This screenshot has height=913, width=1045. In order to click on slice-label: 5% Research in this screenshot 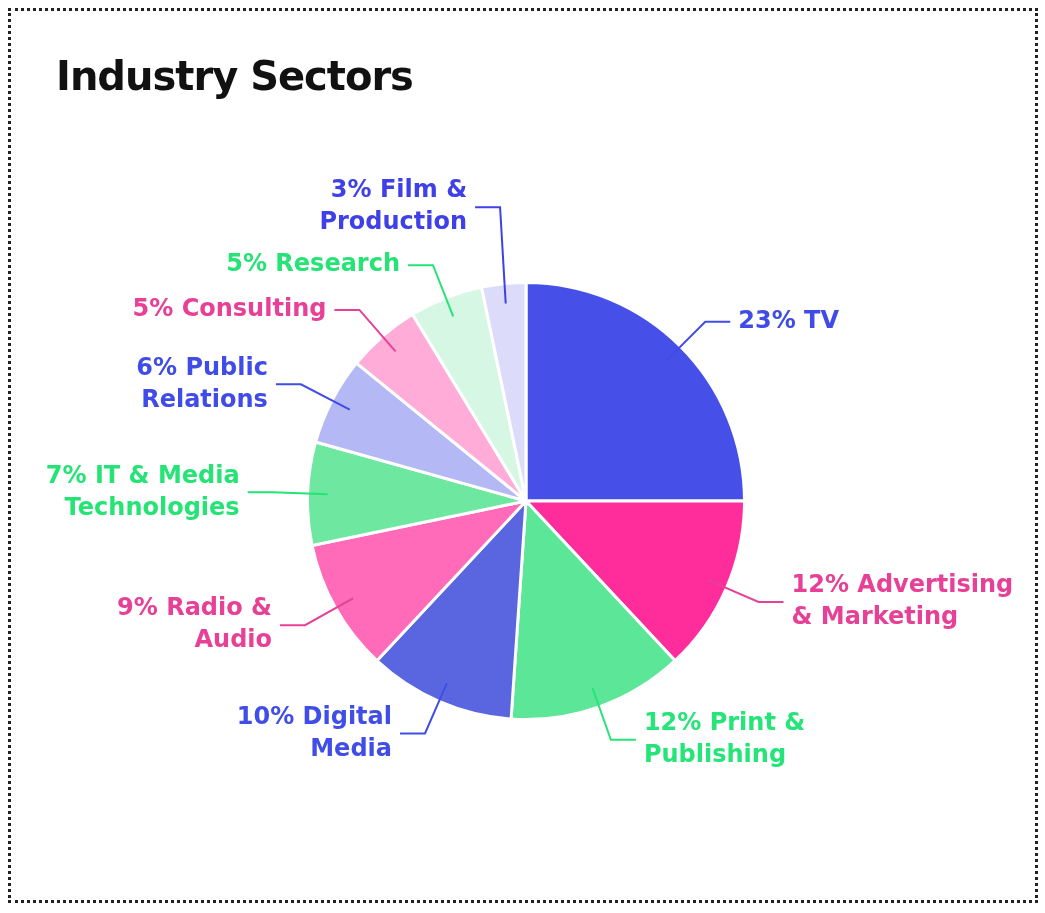, I will do `click(313, 263)`.